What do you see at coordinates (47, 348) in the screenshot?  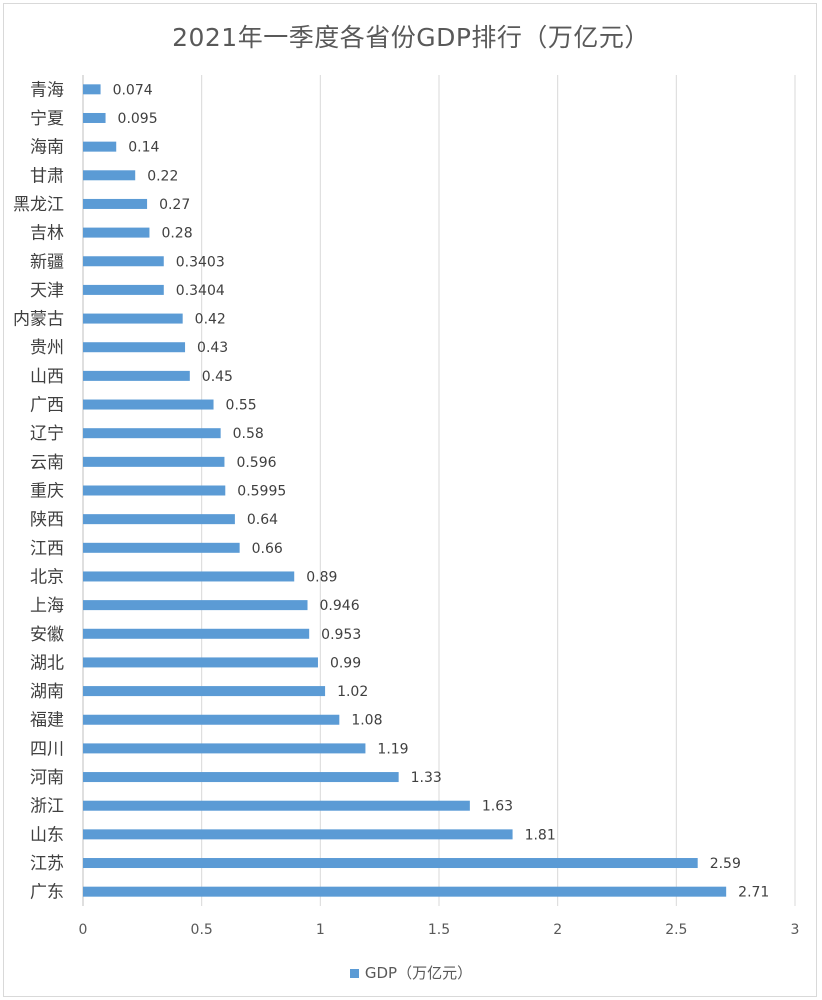 I see `category-label: 贵州` at bounding box center [47, 348].